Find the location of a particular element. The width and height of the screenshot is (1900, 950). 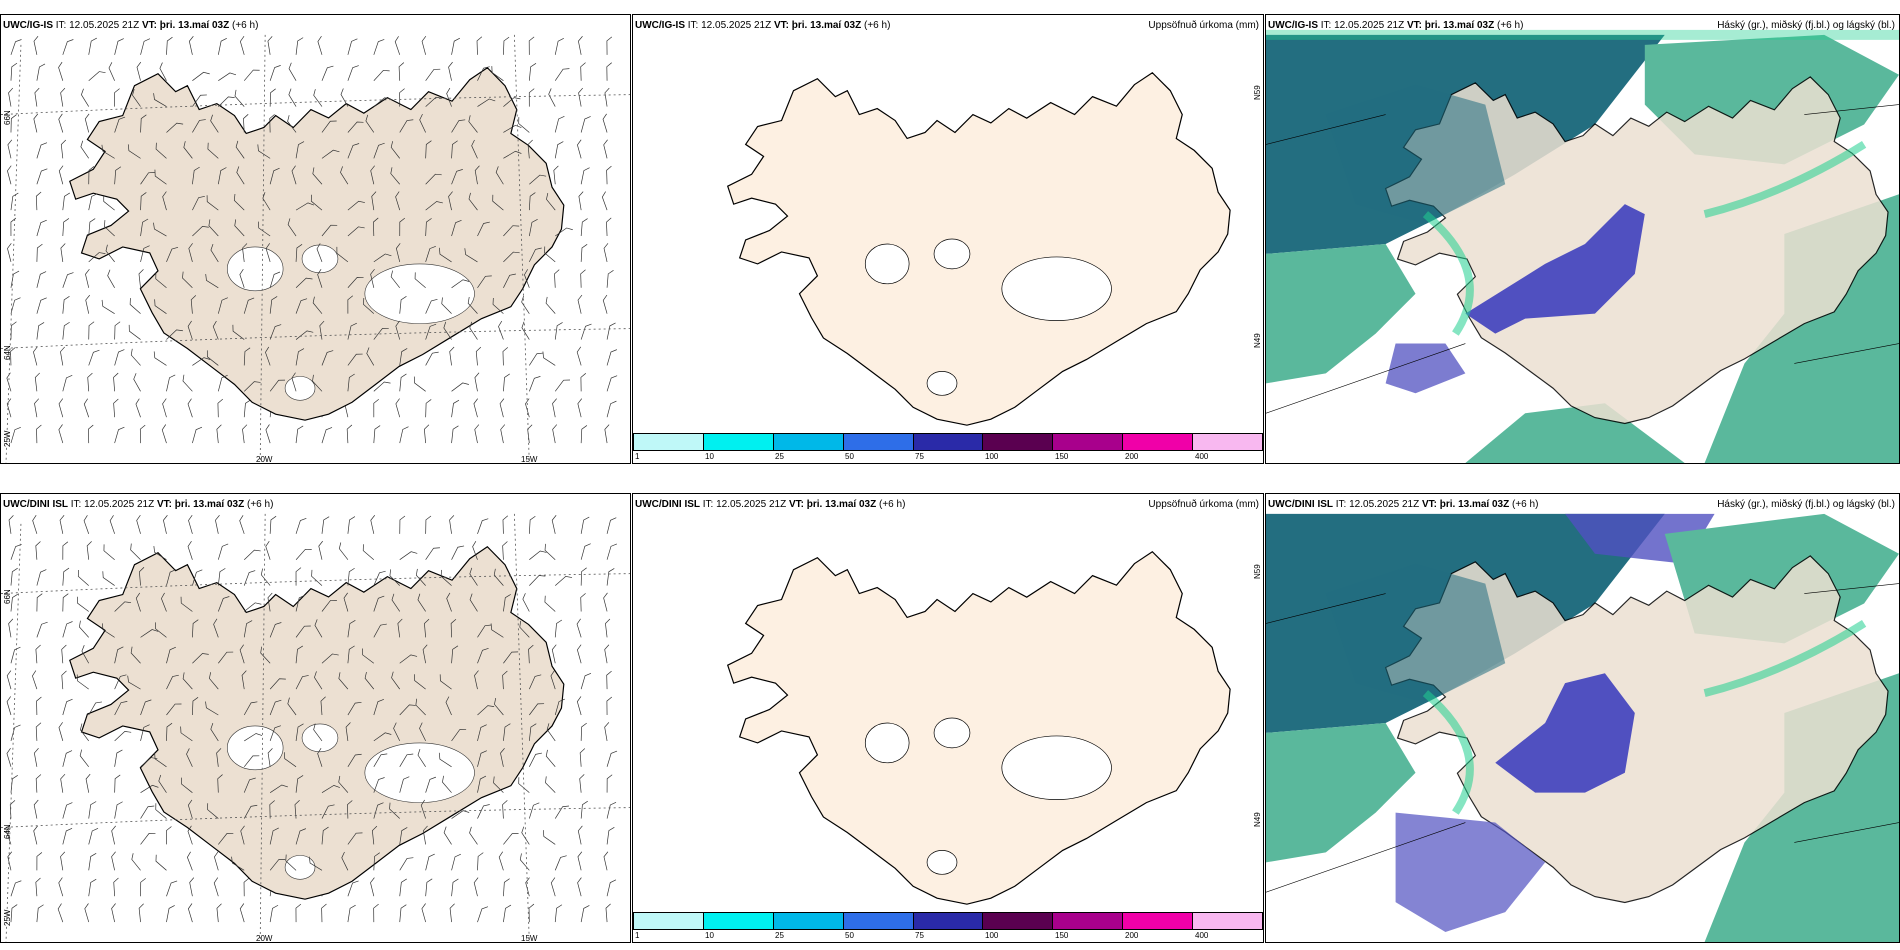

colorbar-tick-label: 200 is located at coordinates (1132, 456).